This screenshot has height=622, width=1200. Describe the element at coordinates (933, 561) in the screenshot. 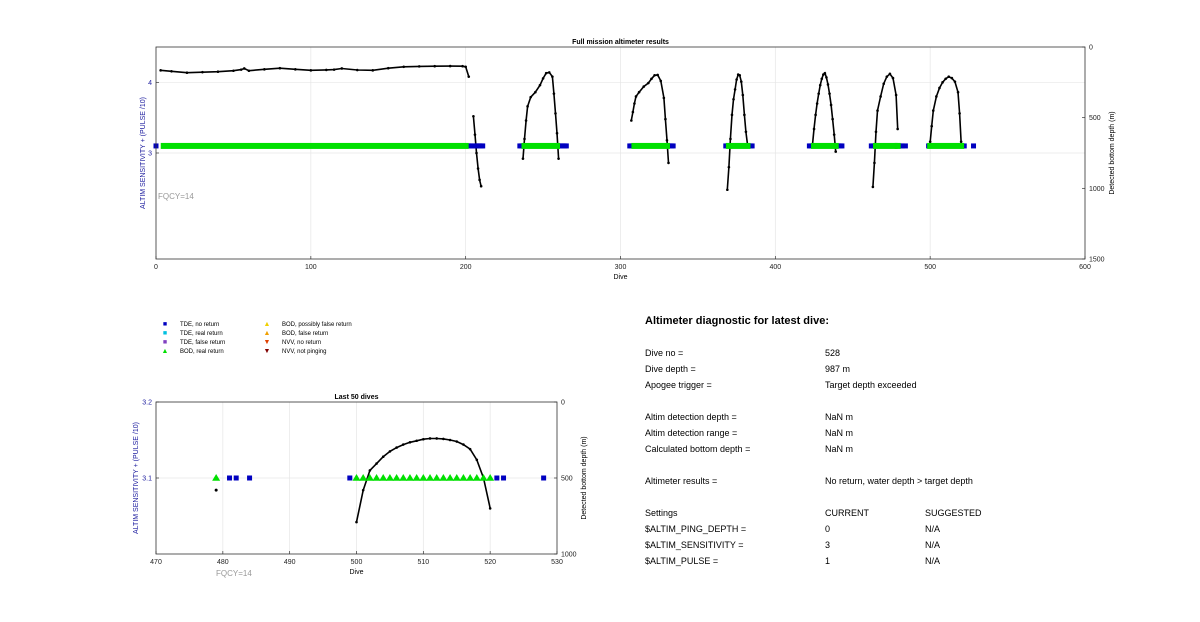

I see `pulse-suggested: N/A` at that location.